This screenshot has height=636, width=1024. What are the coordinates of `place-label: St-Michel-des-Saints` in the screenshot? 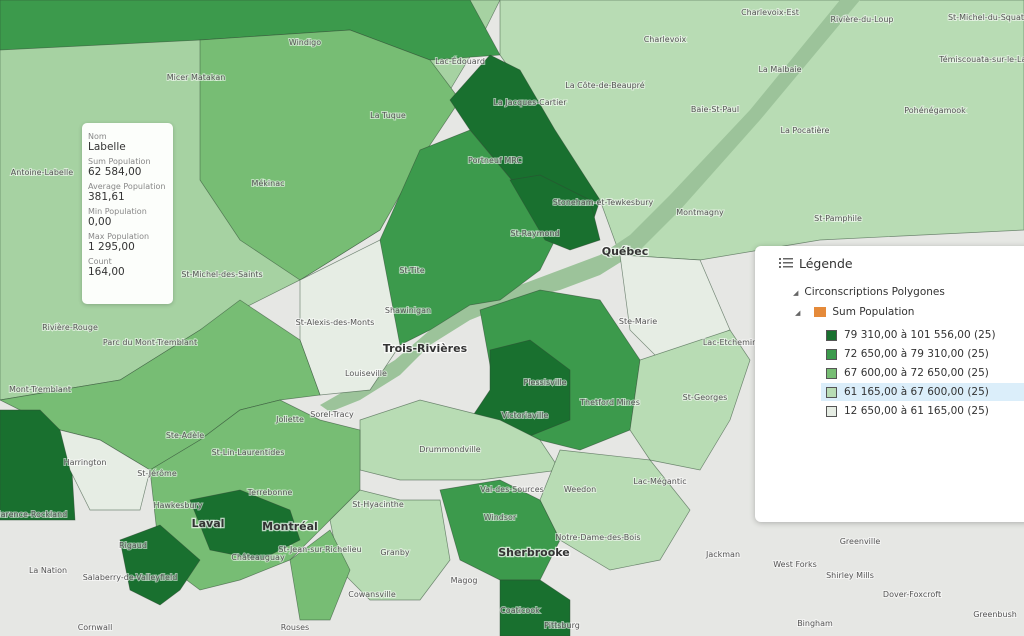 It's located at (221, 274).